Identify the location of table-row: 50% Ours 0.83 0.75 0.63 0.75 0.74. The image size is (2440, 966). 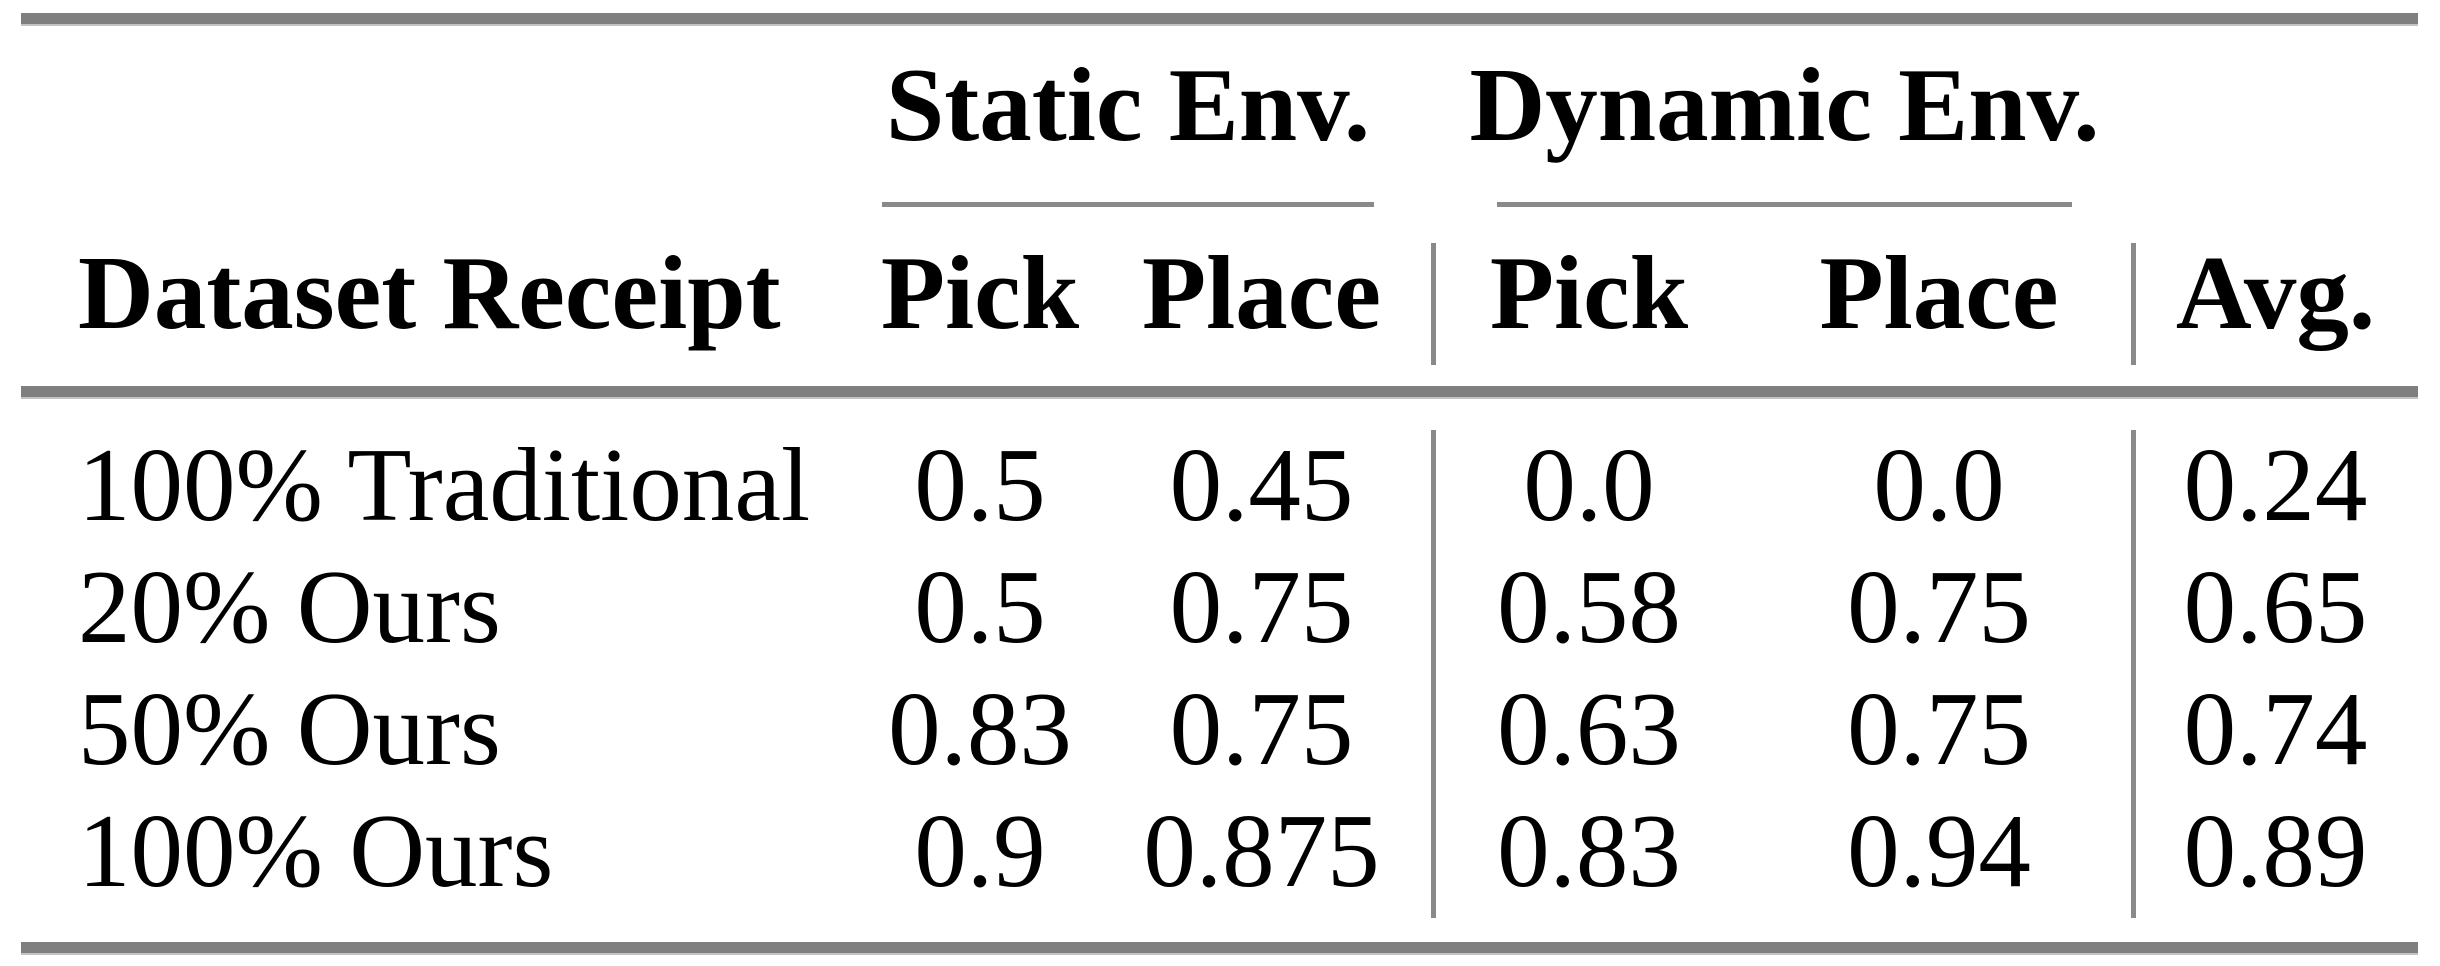
(1219, 728).